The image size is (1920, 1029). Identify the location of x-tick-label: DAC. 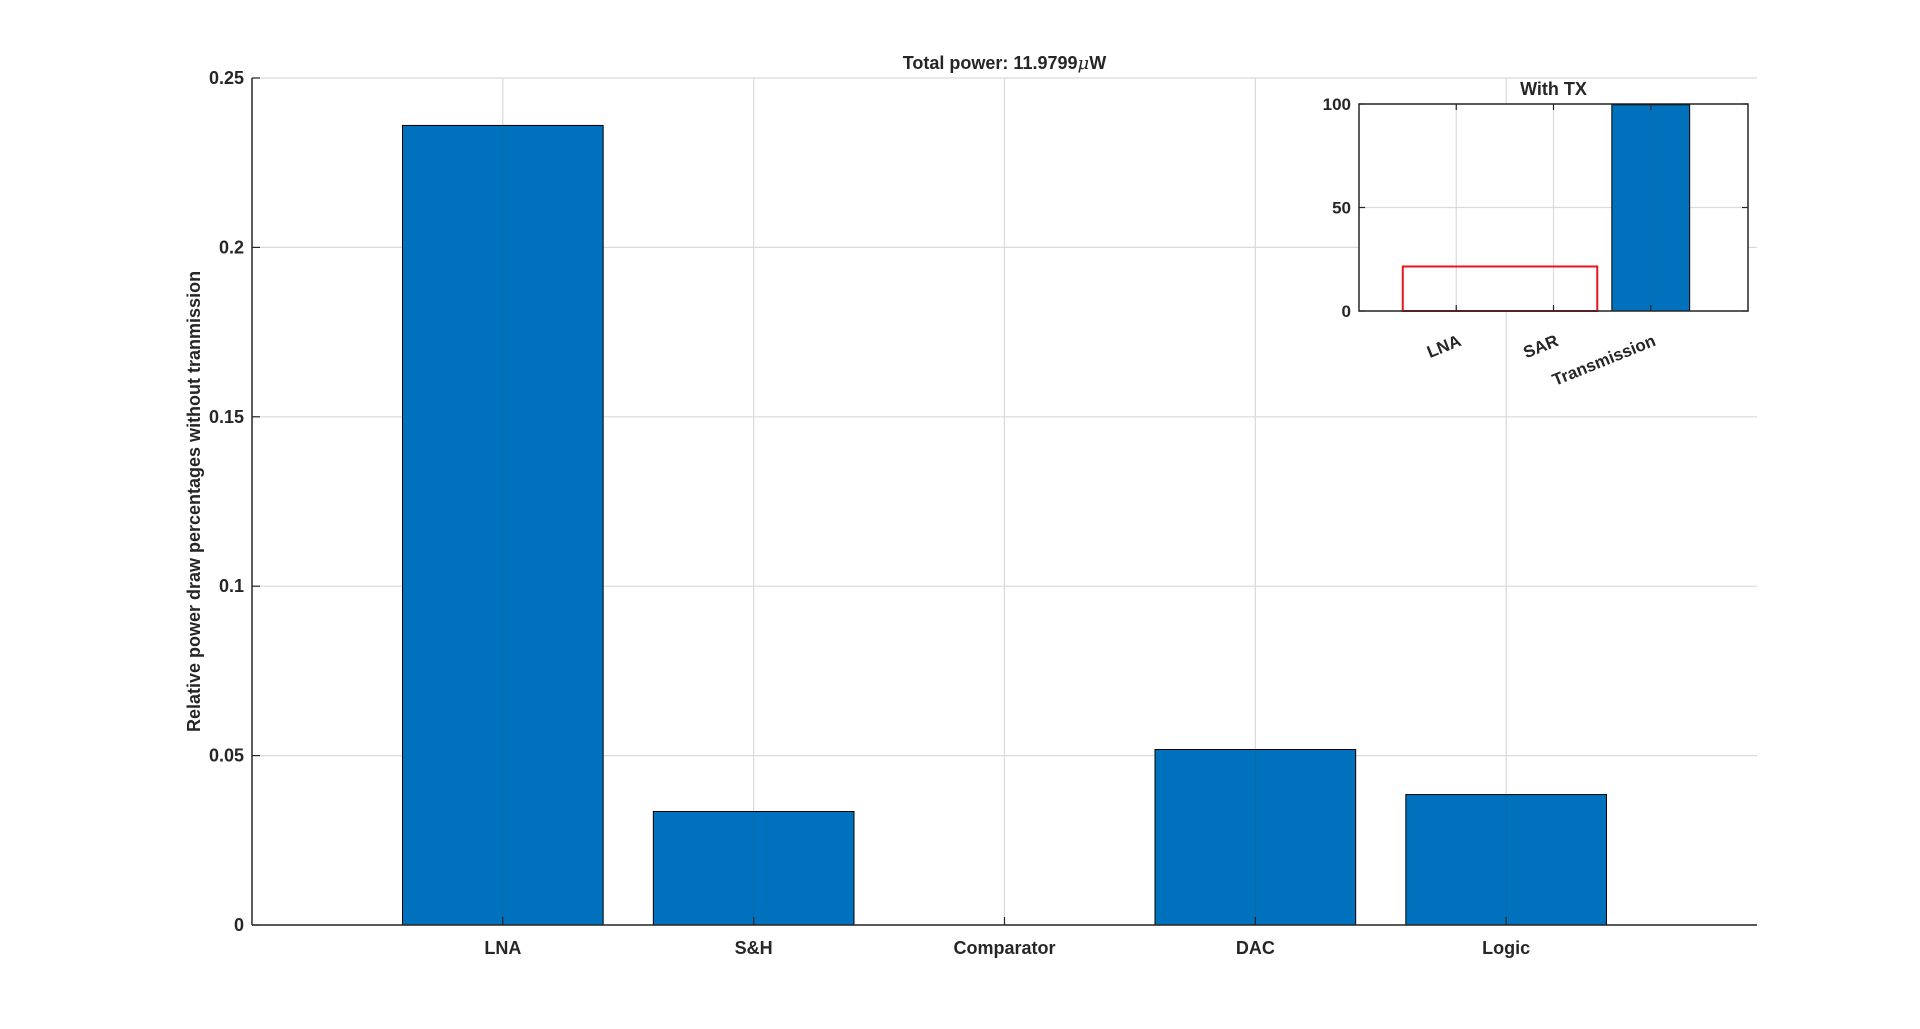
(1255, 948).